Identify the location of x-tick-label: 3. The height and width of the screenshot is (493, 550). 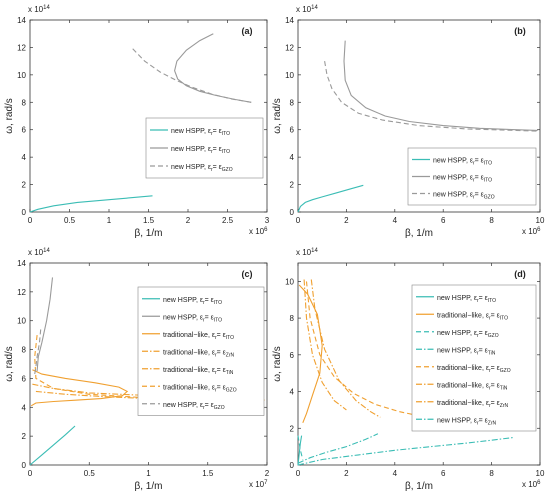
(267, 220).